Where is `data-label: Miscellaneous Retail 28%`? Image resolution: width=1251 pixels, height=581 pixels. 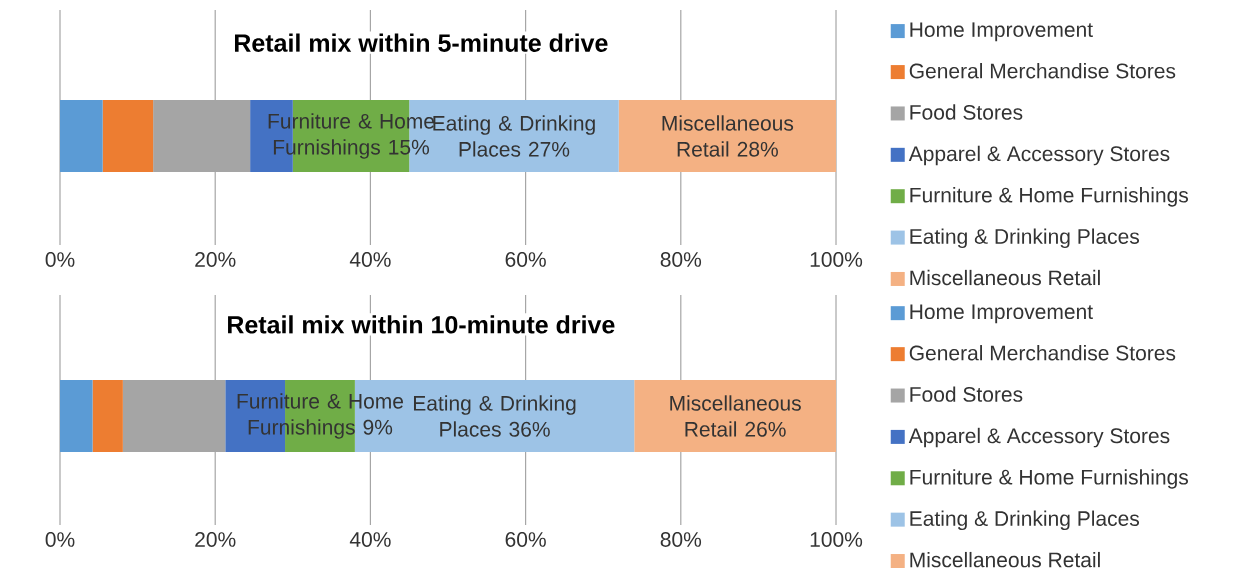 data-label: Miscellaneous Retail 28% is located at coordinates (728, 136).